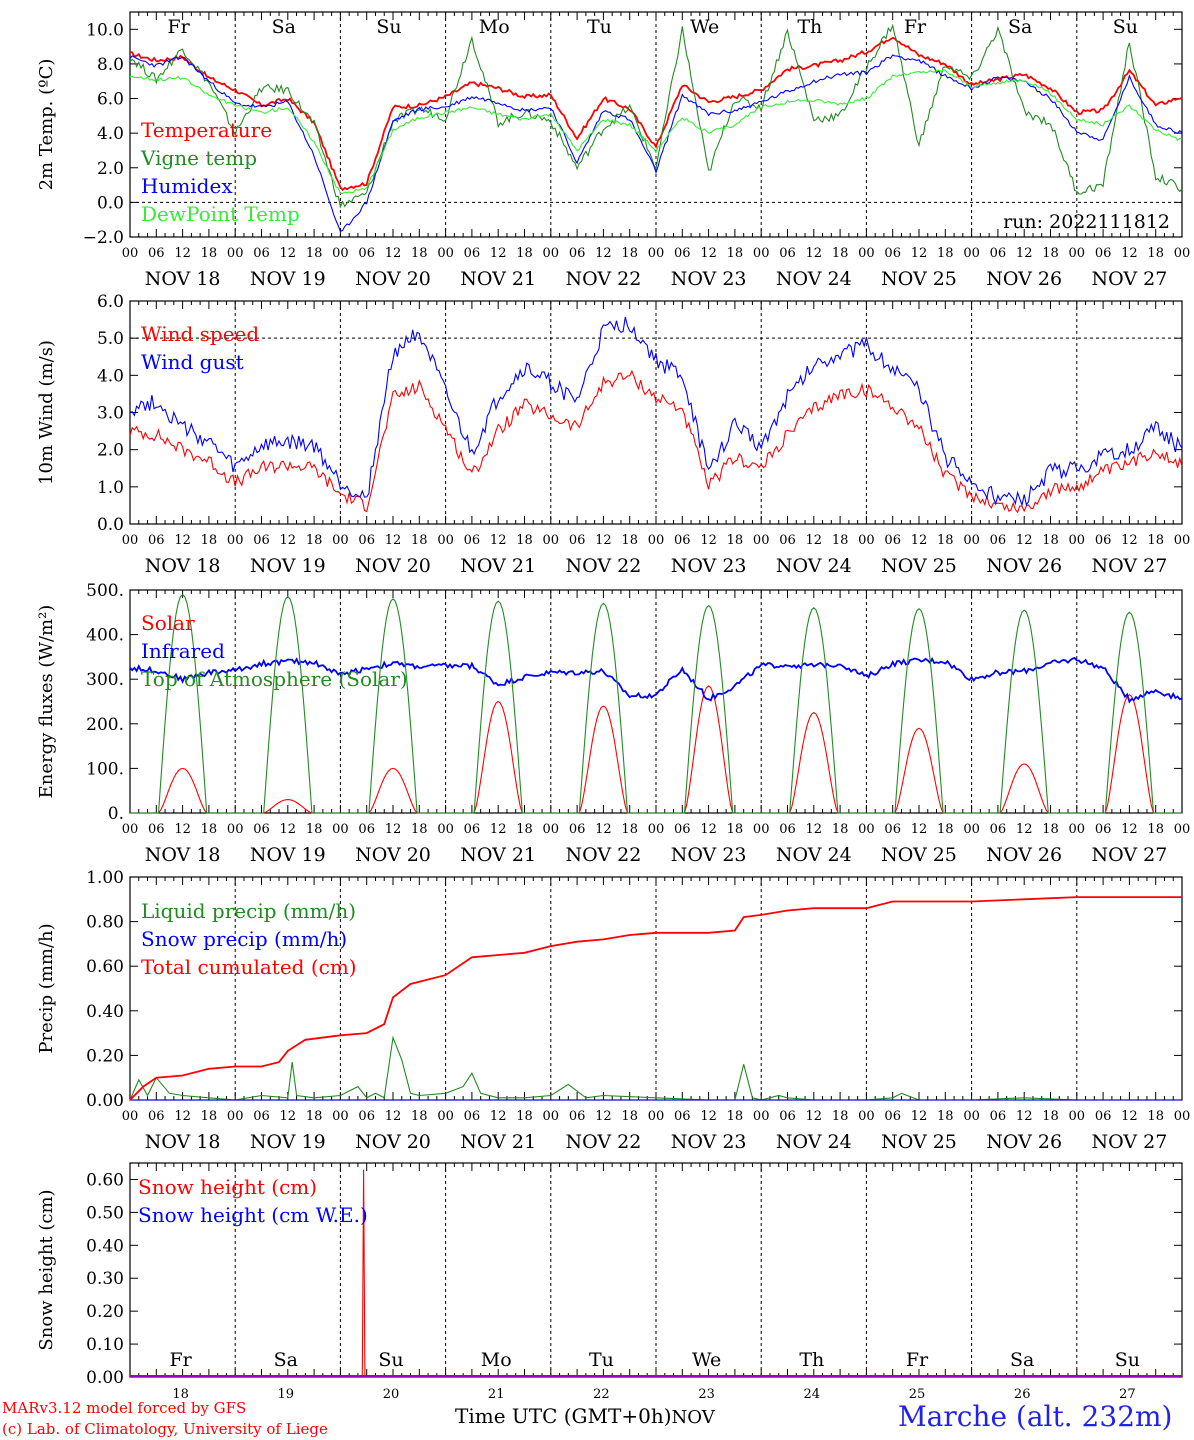  I want to click on series-line-top-of-atmosphere-solar-, so click(656, 703).